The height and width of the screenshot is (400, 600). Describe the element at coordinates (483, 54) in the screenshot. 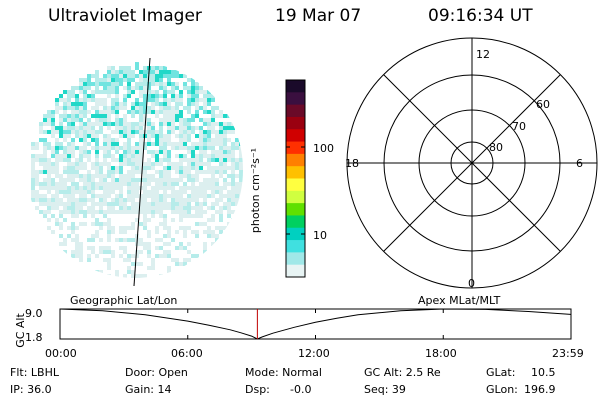

I see `mlt-label-12: 12` at that location.